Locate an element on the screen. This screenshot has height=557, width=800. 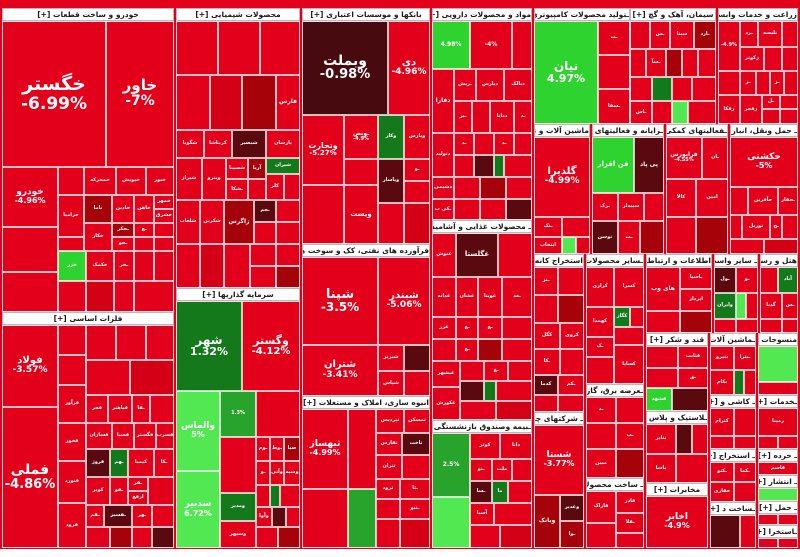
heatmap-tile: خگستر -6.99% is located at coordinates (54, 94).